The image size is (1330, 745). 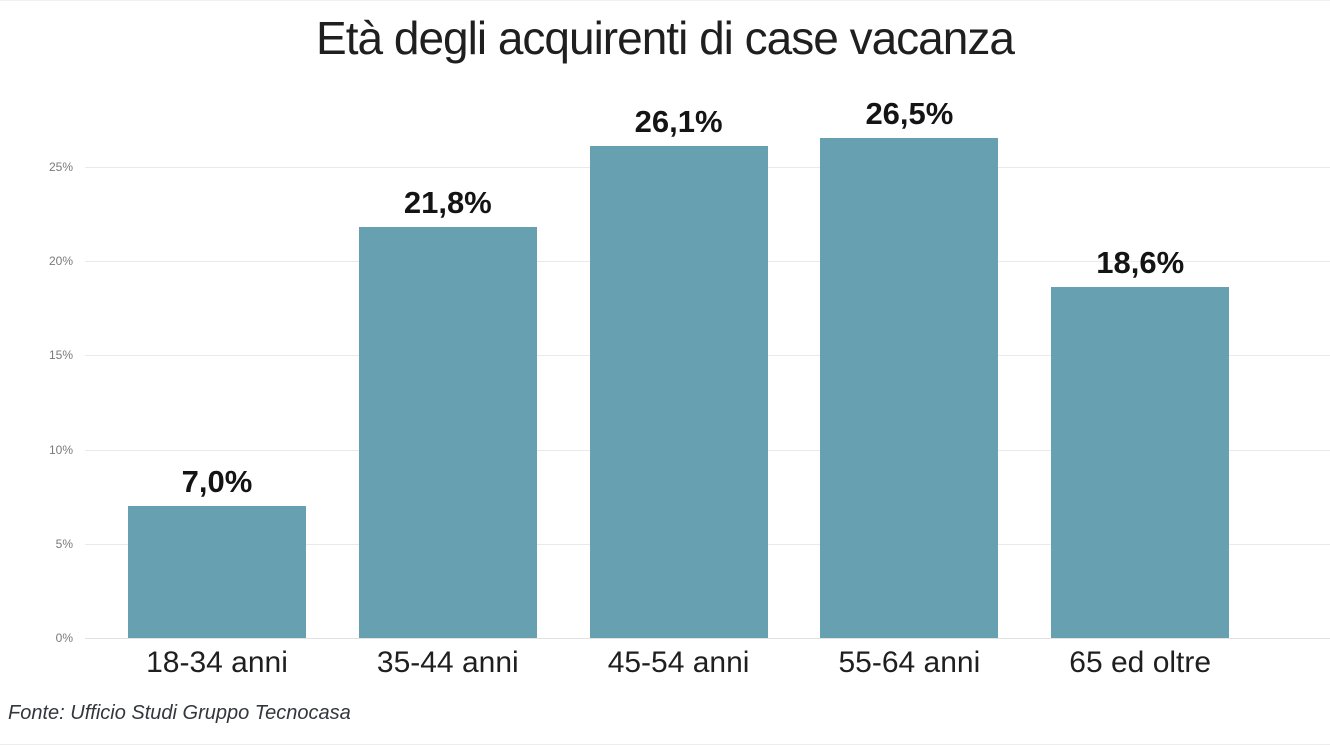 What do you see at coordinates (179, 713) in the screenshot?
I see `source-note: Fonte: Ufficio Studi Gruppo Tecnocasa` at bounding box center [179, 713].